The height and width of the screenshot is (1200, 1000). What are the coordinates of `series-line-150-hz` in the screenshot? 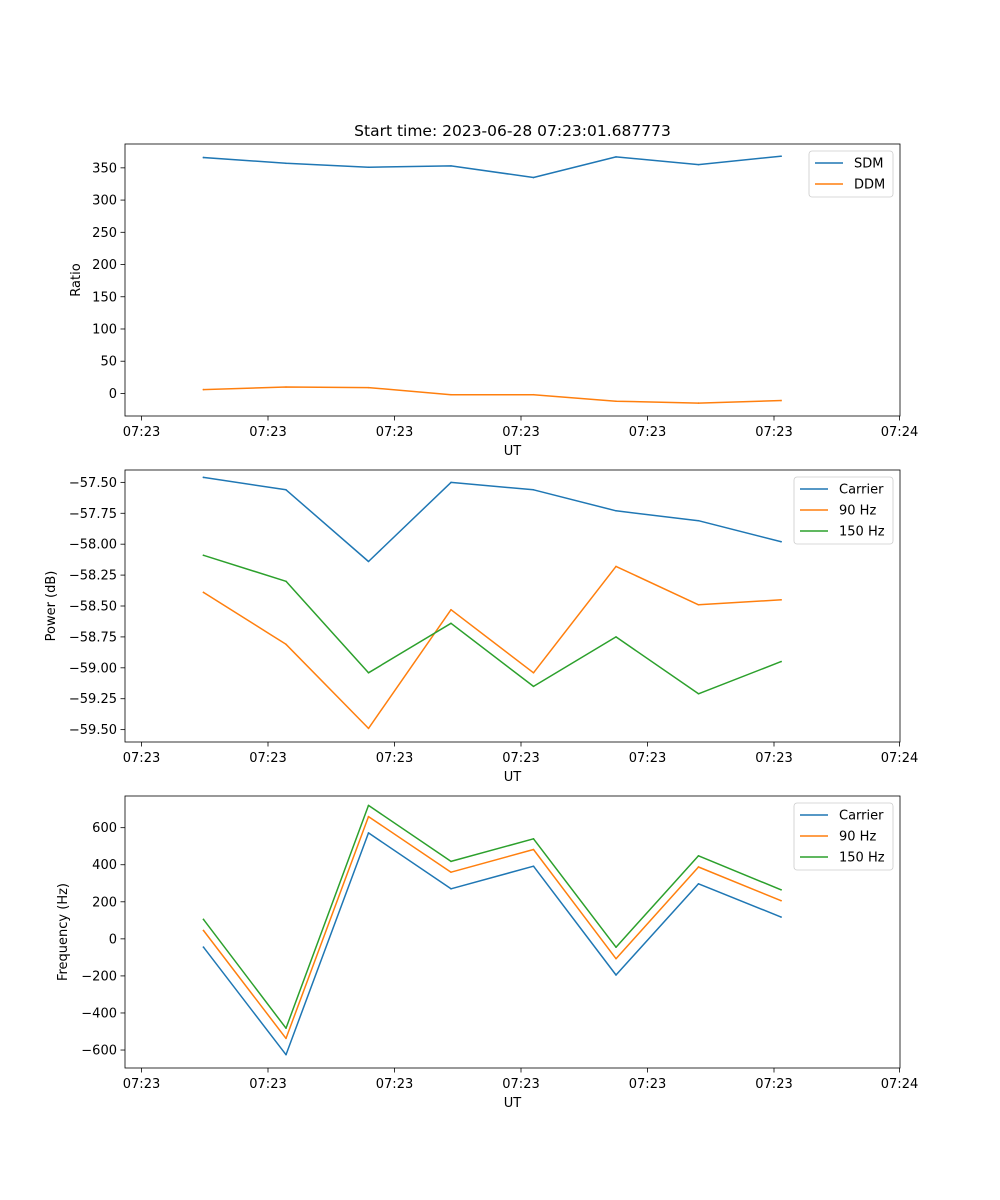 It's located at (492, 916).